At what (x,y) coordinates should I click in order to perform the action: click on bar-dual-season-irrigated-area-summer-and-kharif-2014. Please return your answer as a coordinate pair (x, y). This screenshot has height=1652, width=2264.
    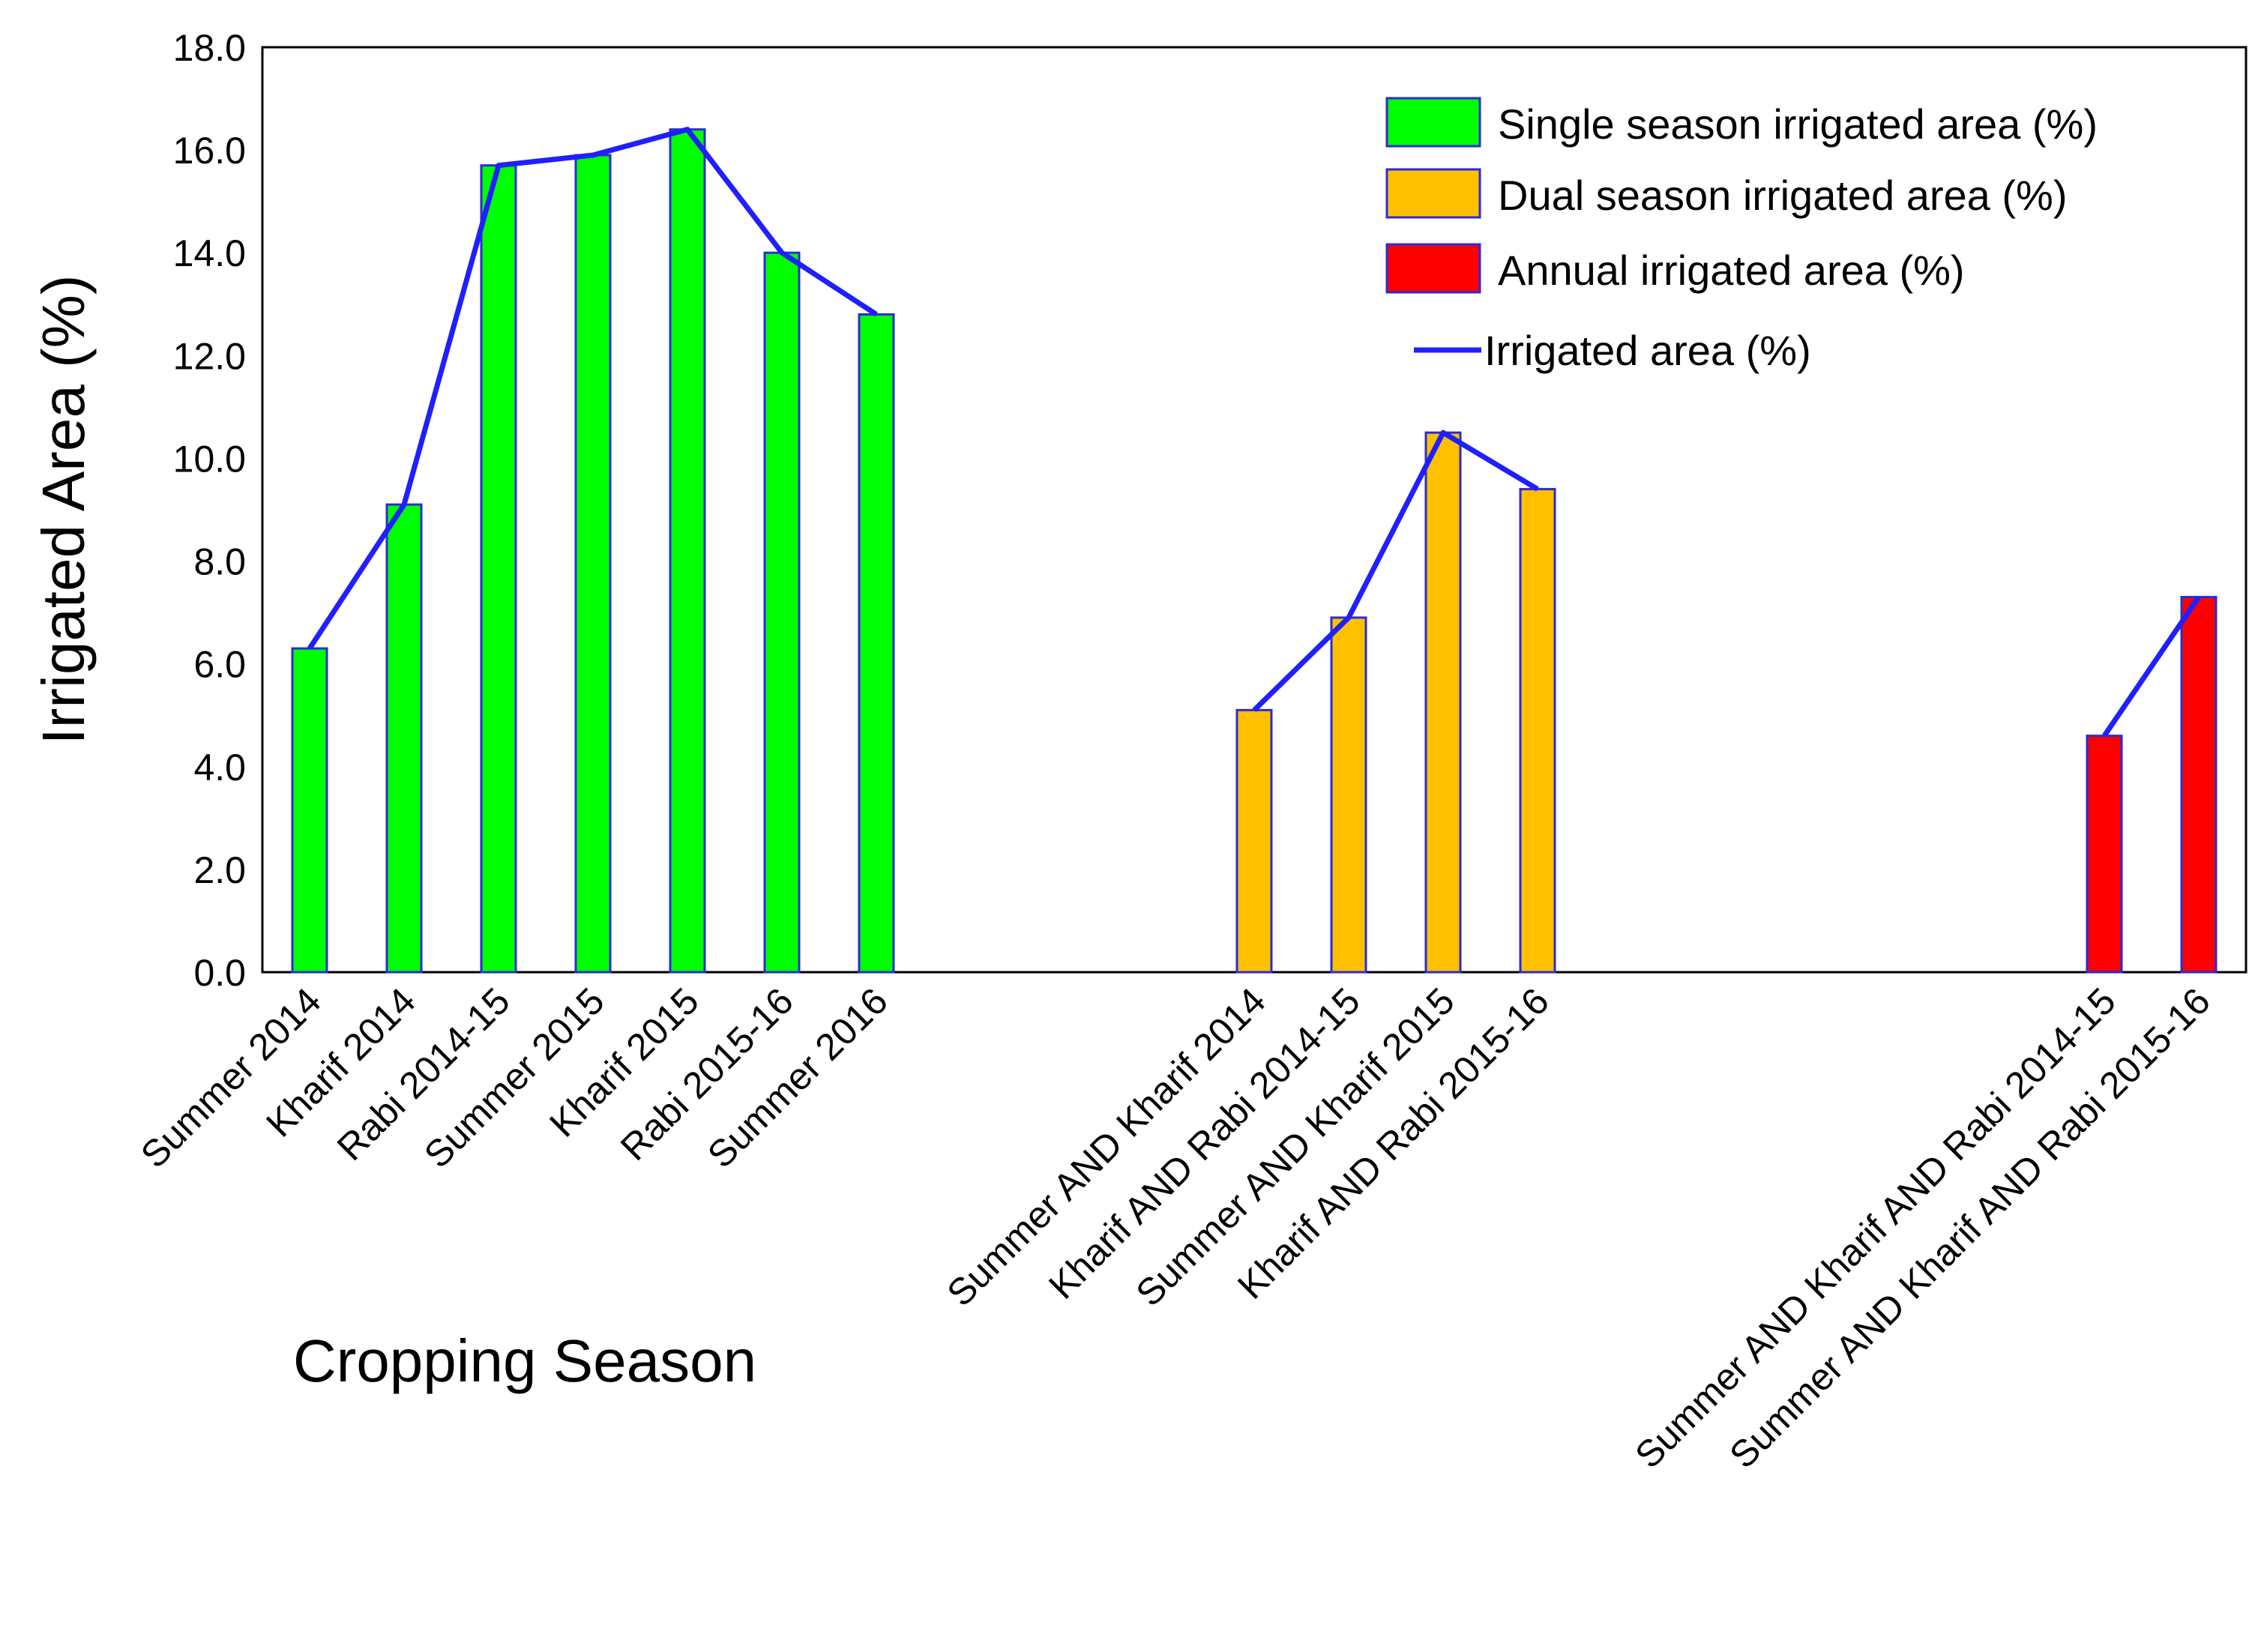
    Looking at the image, I should click on (1254, 841).